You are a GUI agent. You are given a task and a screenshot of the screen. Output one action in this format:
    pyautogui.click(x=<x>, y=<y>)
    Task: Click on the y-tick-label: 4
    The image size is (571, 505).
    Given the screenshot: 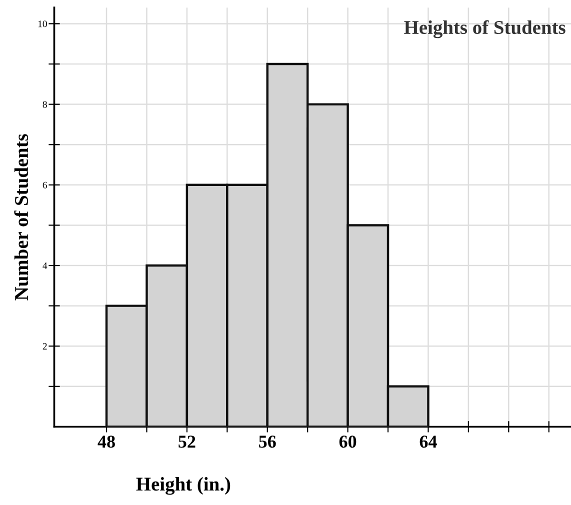 What is the action you would take?
    pyautogui.click(x=45, y=265)
    